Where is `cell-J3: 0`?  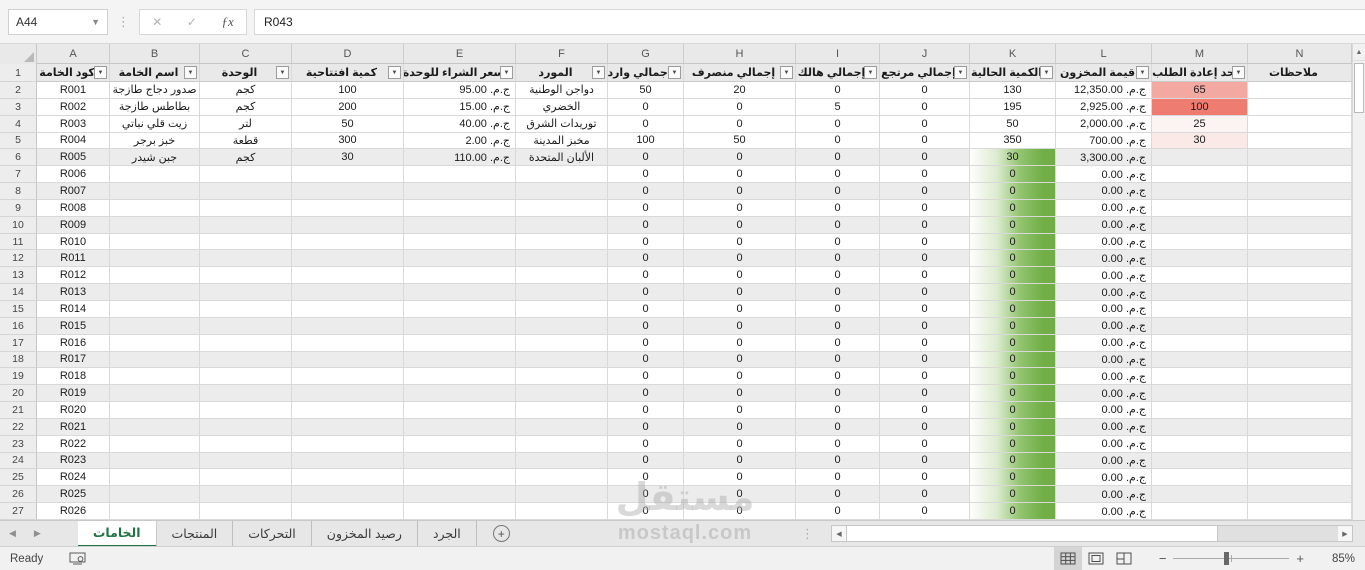 cell-J3: 0 is located at coordinates (925, 107).